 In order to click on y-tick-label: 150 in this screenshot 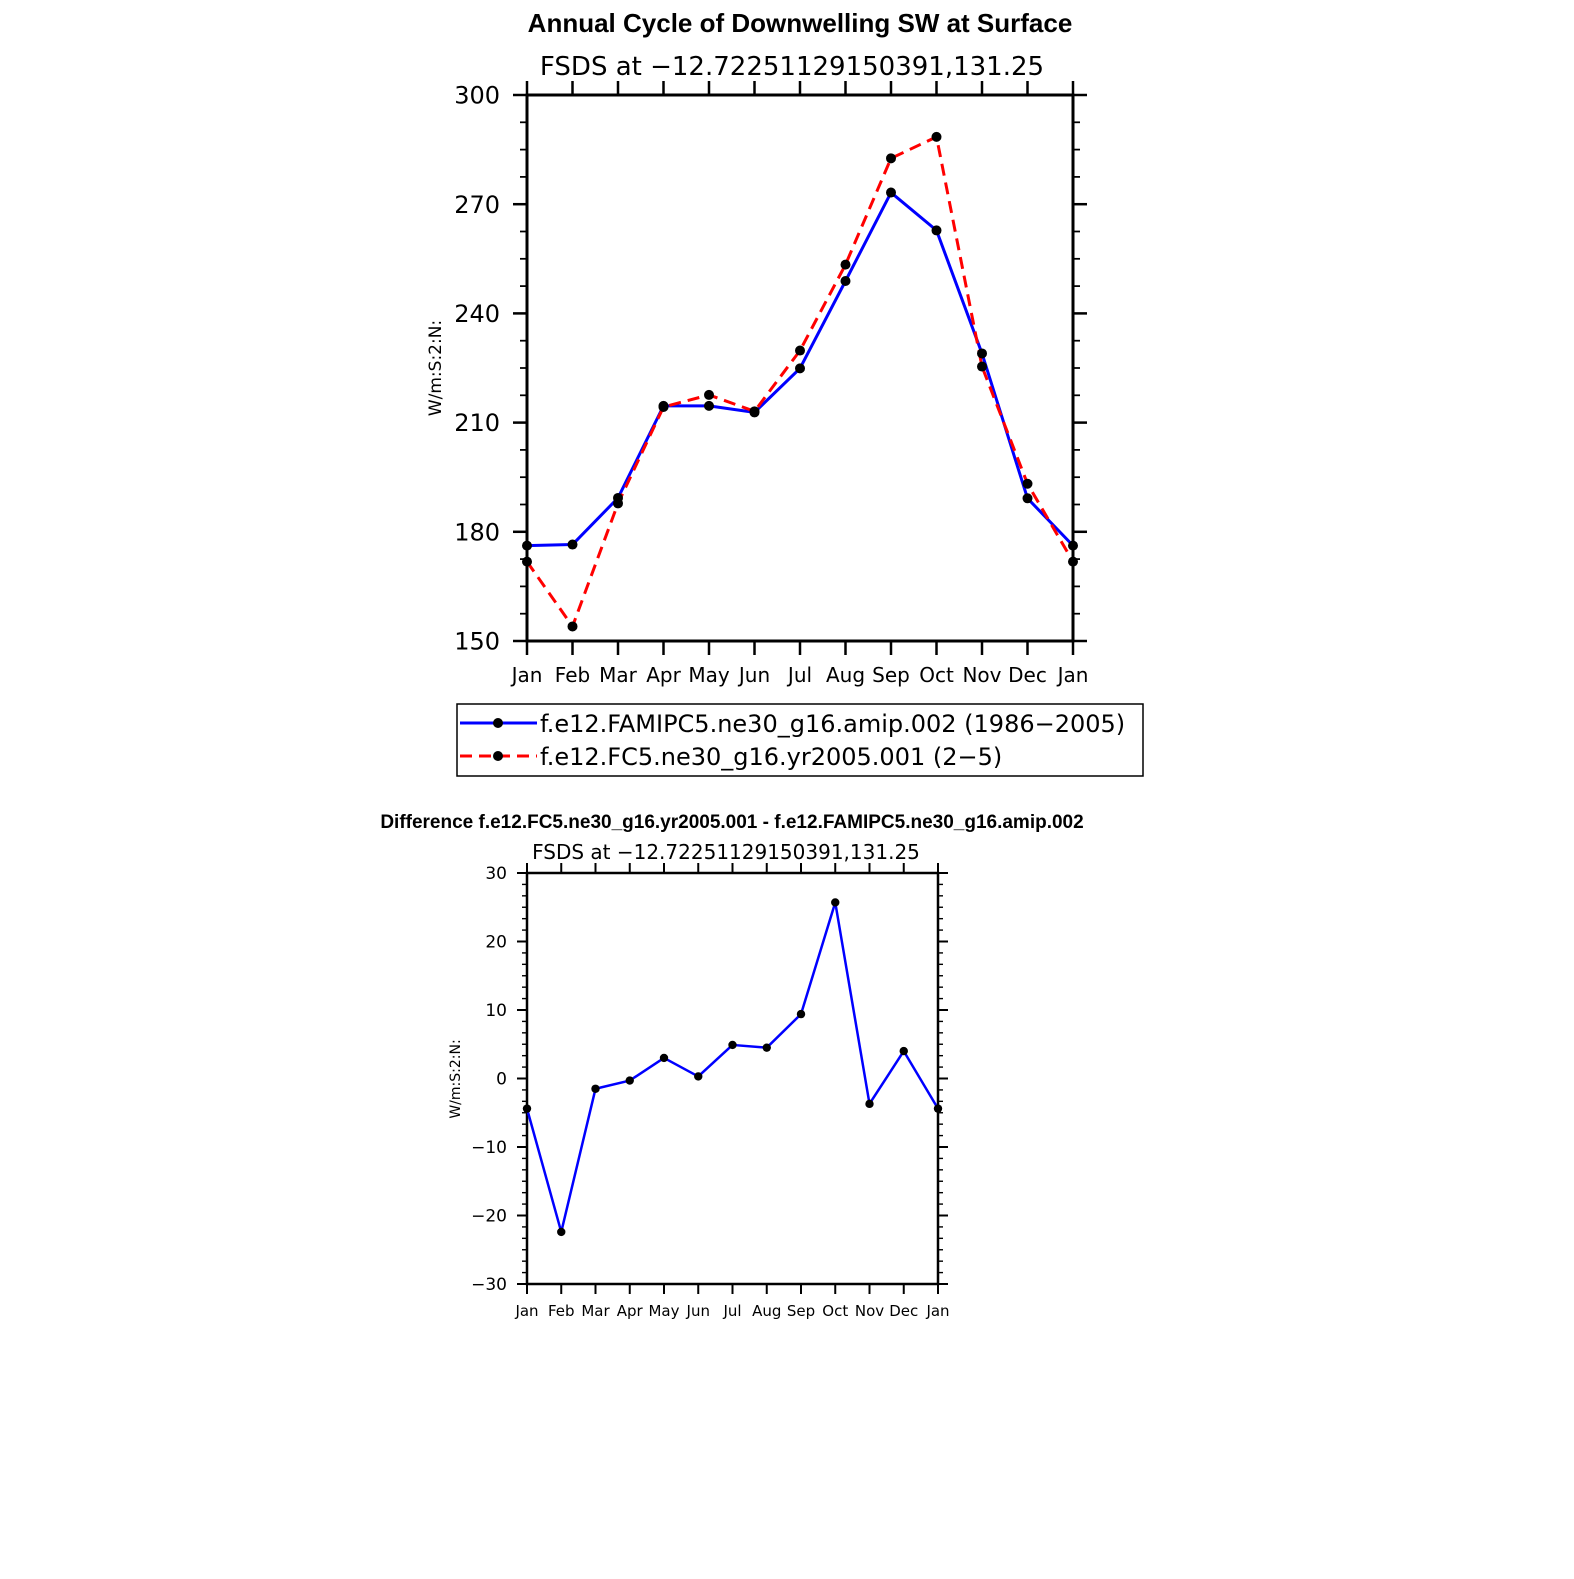, I will do `click(477, 642)`.